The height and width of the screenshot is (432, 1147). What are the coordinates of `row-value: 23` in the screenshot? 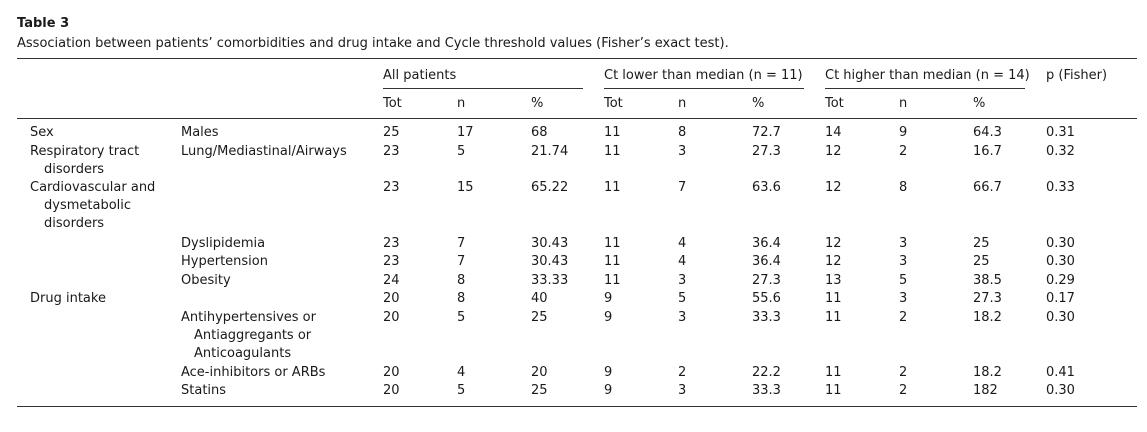 It's located at (391, 187).